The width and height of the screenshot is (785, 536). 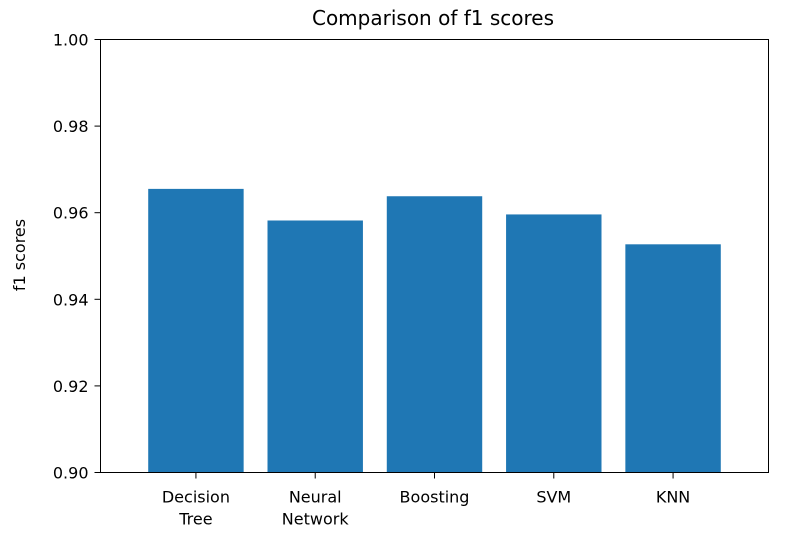 I want to click on y-tick-label: 0.94, so click(x=71, y=299).